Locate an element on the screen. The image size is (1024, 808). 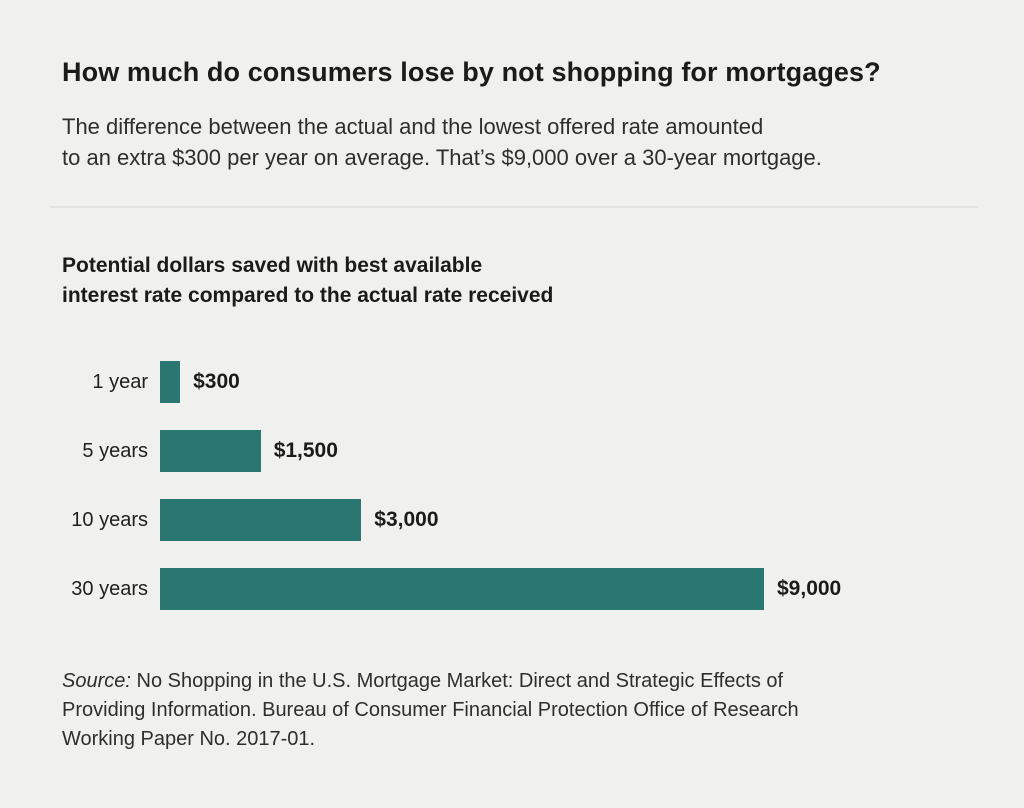
bar-category-label: 10 years is located at coordinates (109, 519).